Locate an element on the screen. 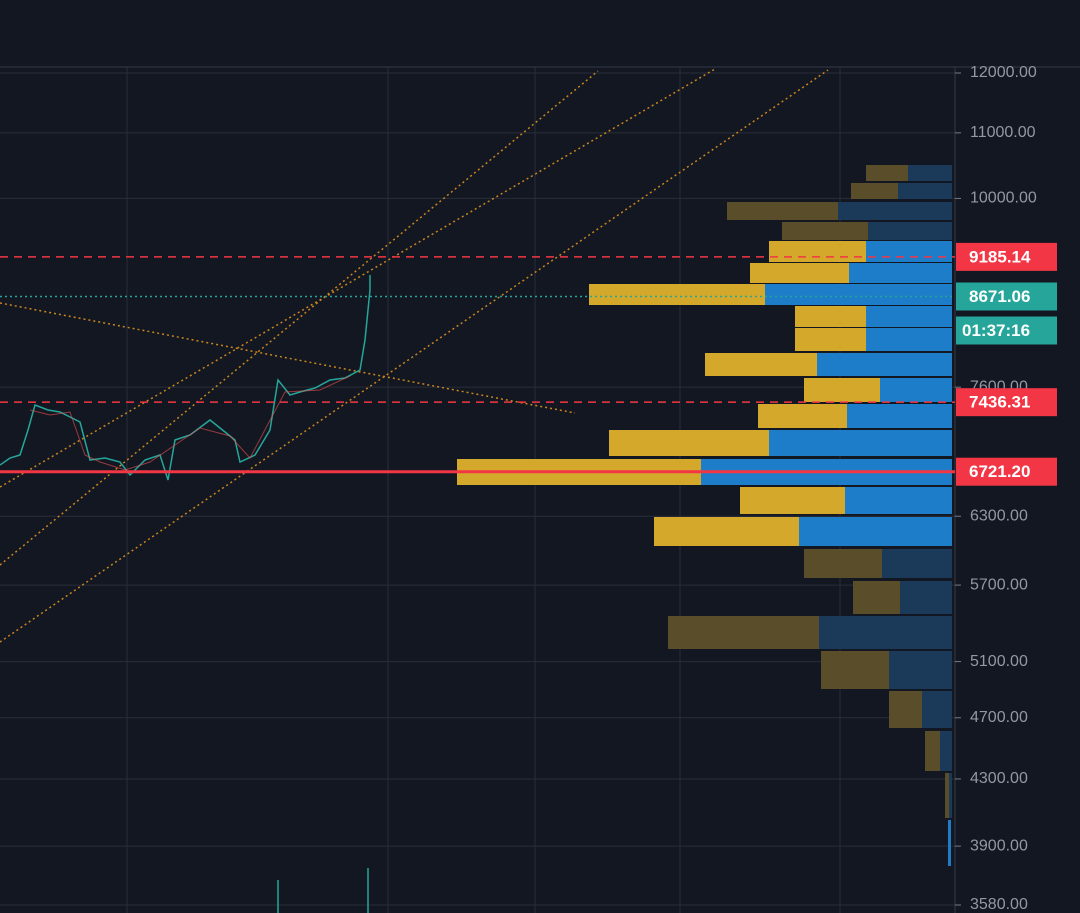 This screenshot has height=913, width=1080. y-tick-label: 5700.00 is located at coordinates (999, 584).